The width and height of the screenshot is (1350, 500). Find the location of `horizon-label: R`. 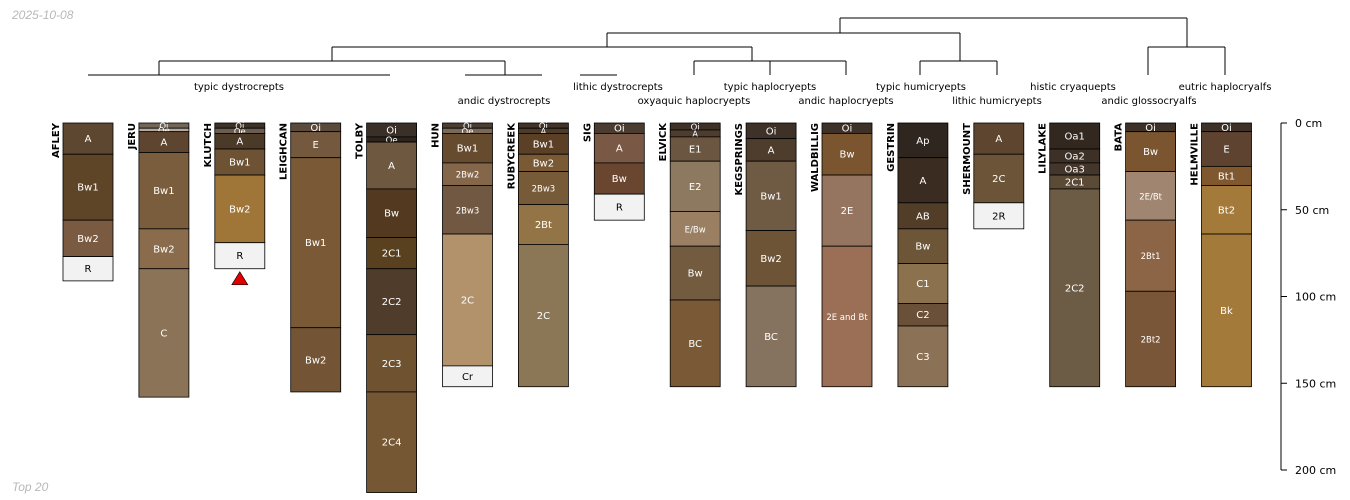

horizon-label: R is located at coordinates (619, 208).